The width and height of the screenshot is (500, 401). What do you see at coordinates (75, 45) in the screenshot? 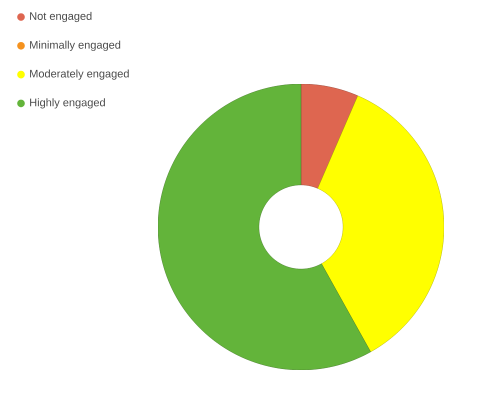
I see `legend-label: Minimally engaged` at bounding box center [75, 45].